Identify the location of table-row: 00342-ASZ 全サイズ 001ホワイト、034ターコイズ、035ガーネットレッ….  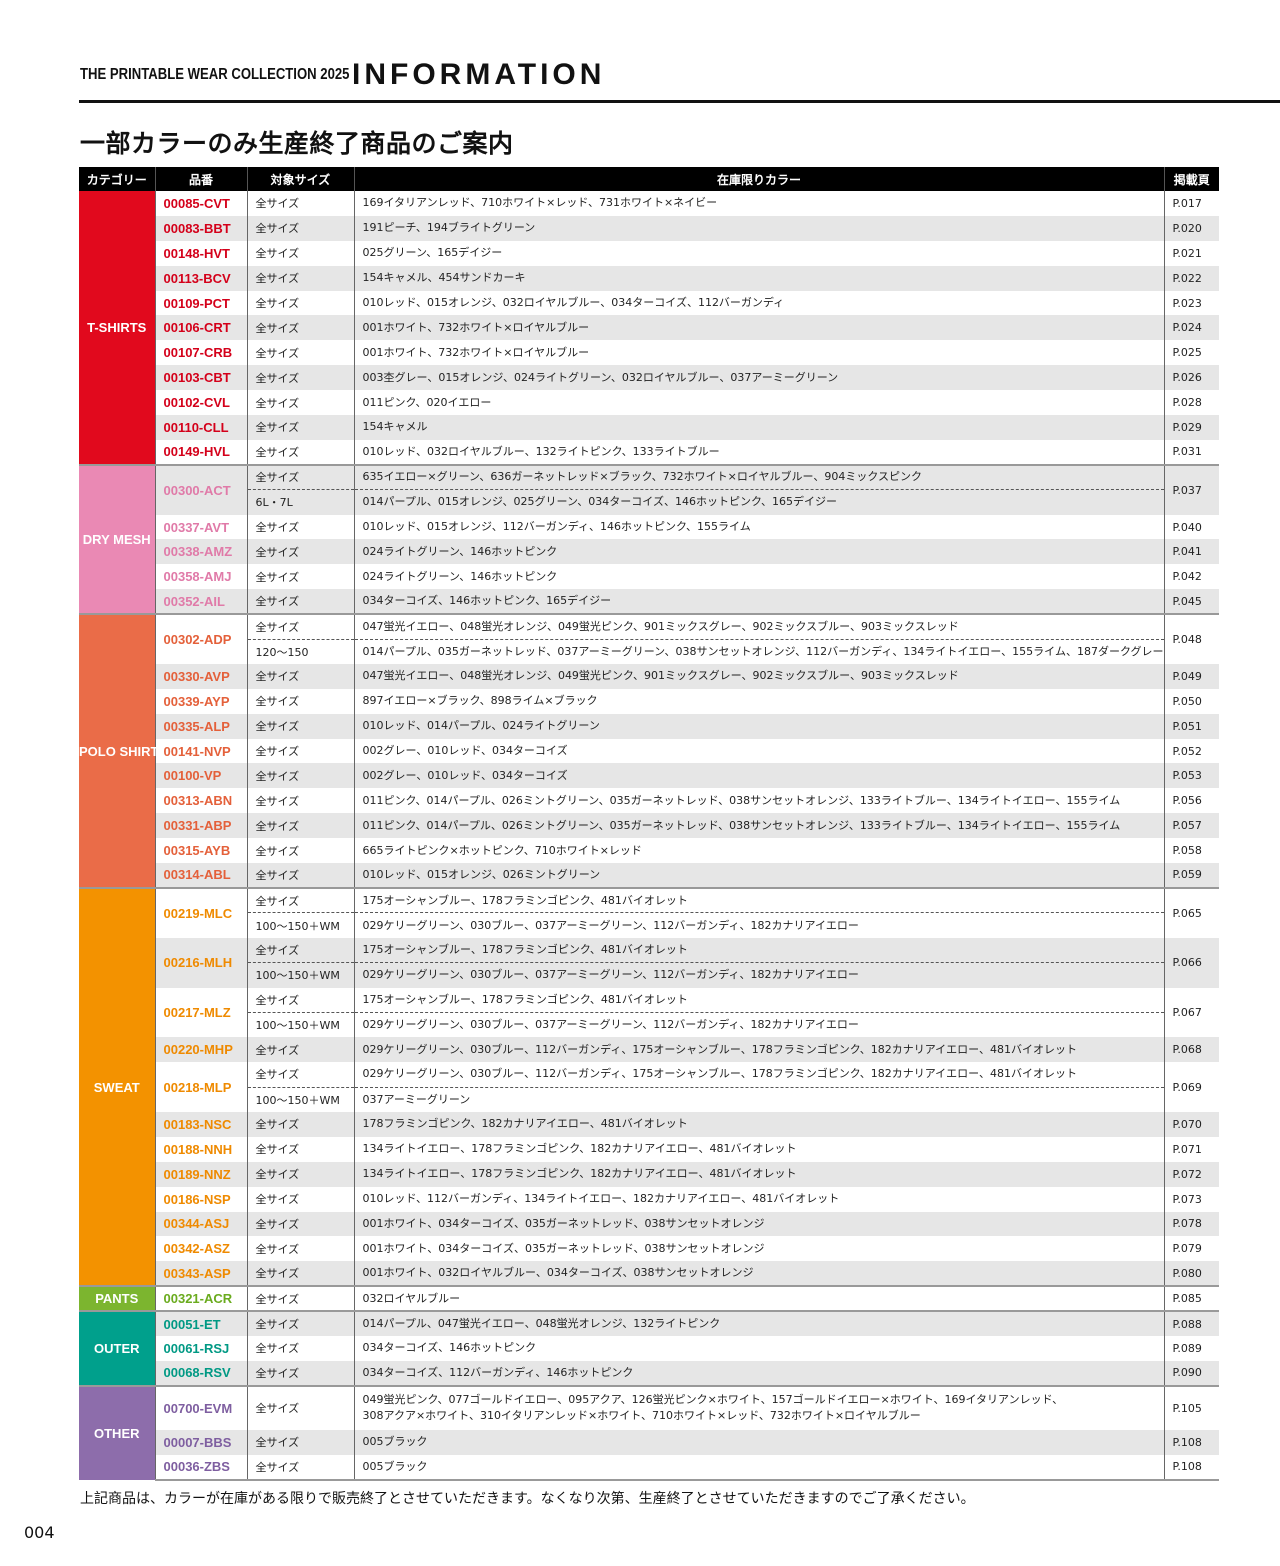
(649, 1249).